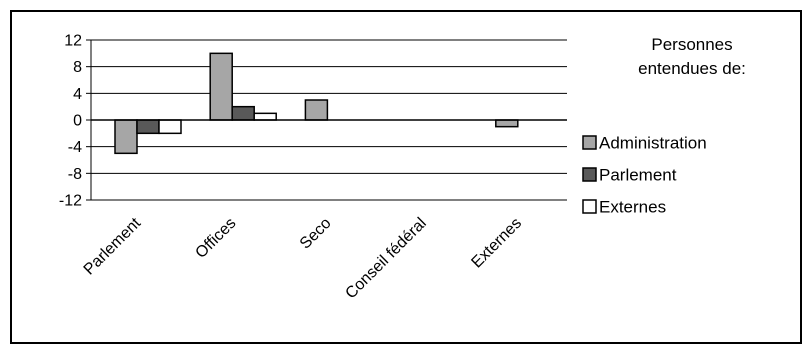  I want to click on y-tick-label: -12, so click(70, 201).